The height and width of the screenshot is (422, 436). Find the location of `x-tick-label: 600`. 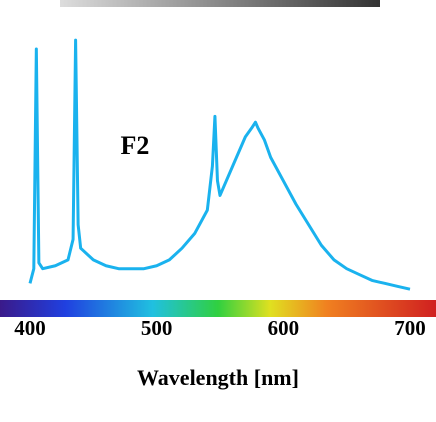

x-tick-label: 600 is located at coordinates (284, 328).